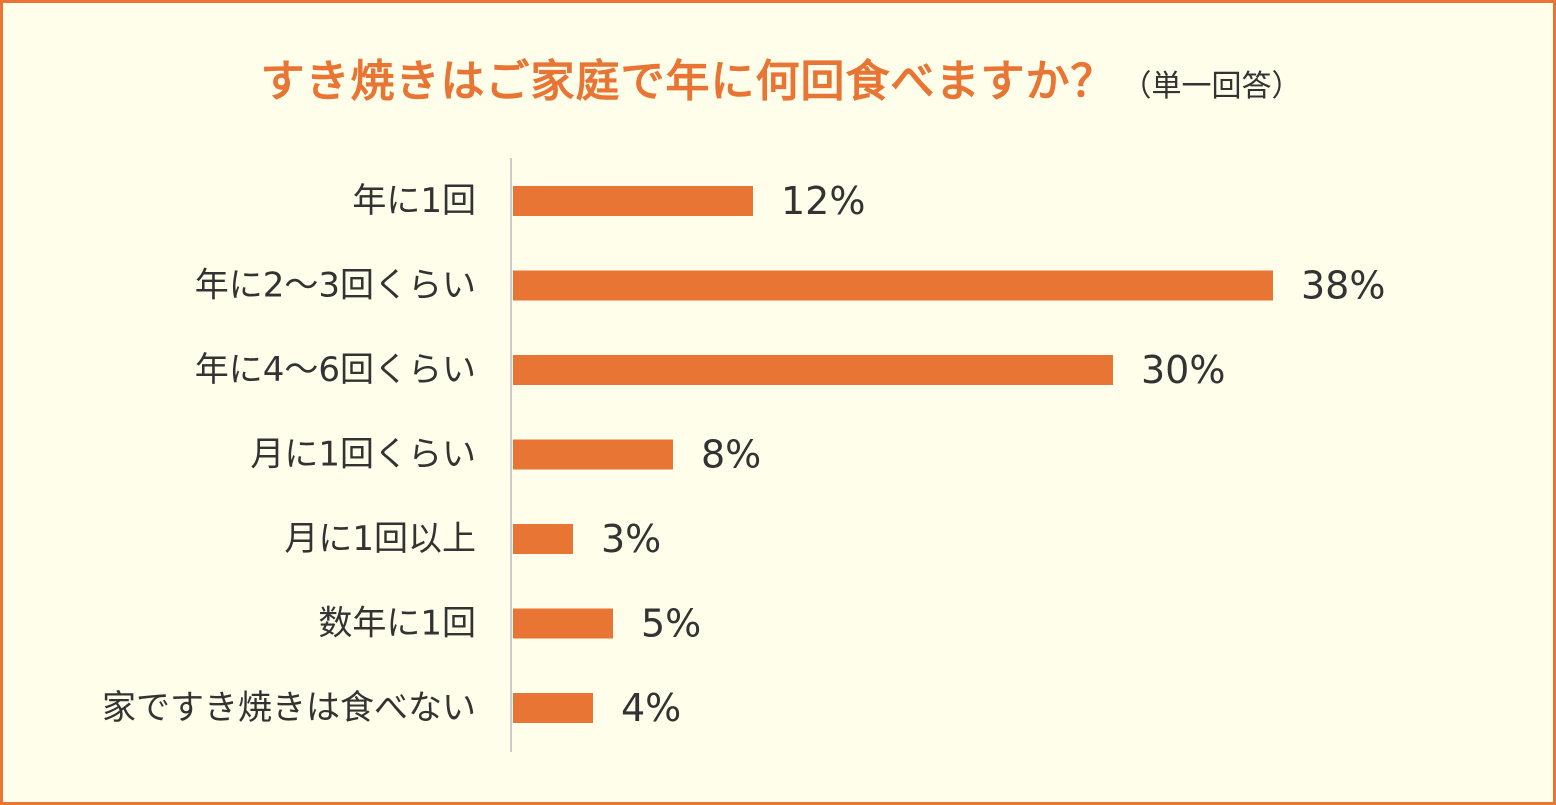  What do you see at coordinates (631, 539) in the screenshot?
I see `value-label: 3%` at bounding box center [631, 539].